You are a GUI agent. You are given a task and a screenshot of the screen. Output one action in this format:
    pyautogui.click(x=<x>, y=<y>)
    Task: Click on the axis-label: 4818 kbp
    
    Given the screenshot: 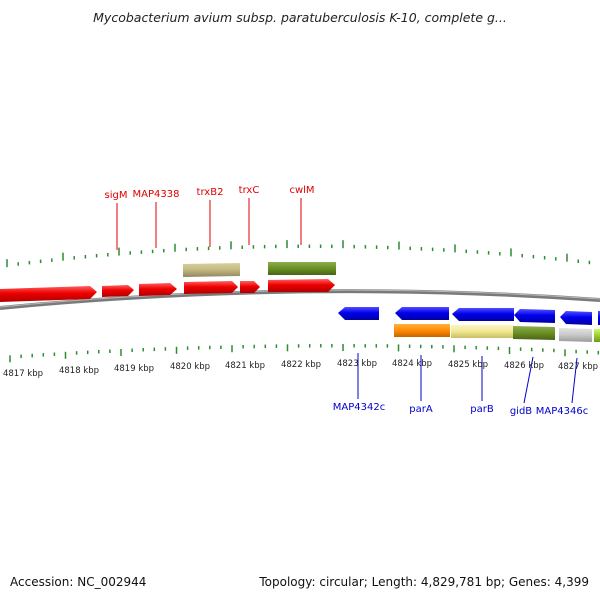 What is the action you would take?
    pyautogui.click(x=79, y=371)
    